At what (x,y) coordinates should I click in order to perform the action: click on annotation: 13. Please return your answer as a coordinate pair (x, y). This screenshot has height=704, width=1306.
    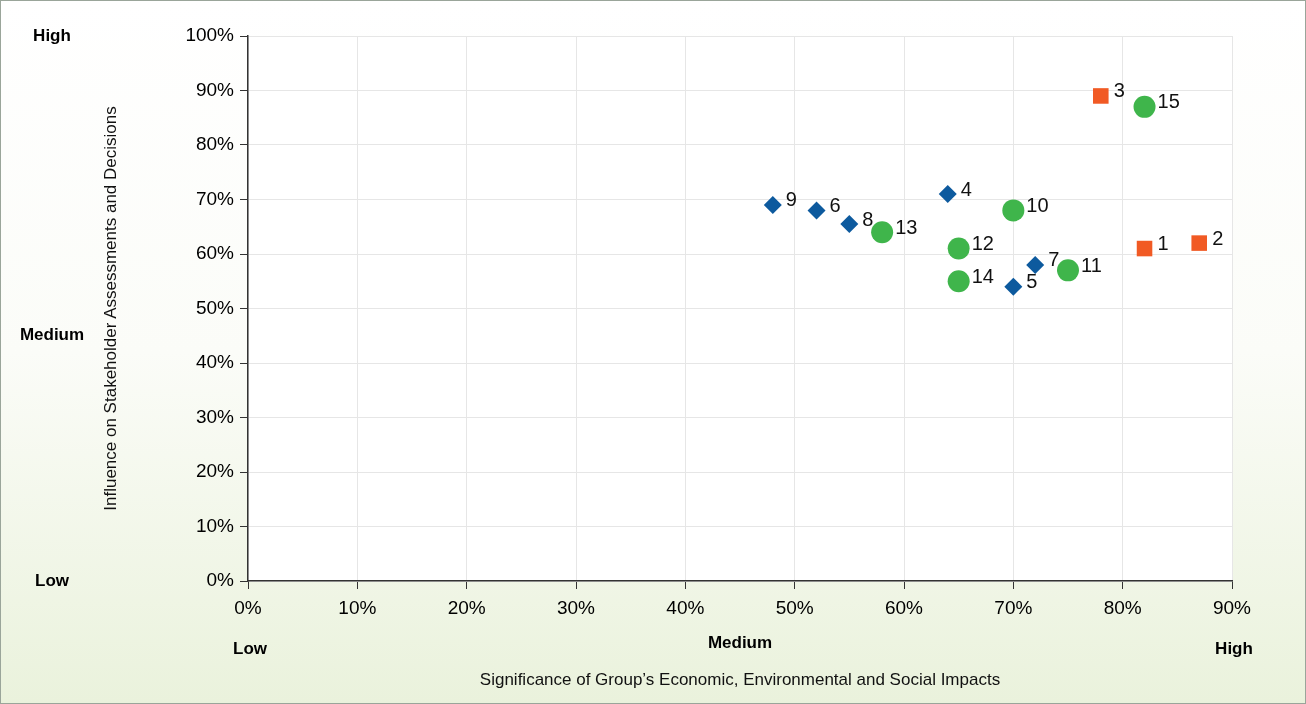
    Looking at the image, I should click on (906, 226).